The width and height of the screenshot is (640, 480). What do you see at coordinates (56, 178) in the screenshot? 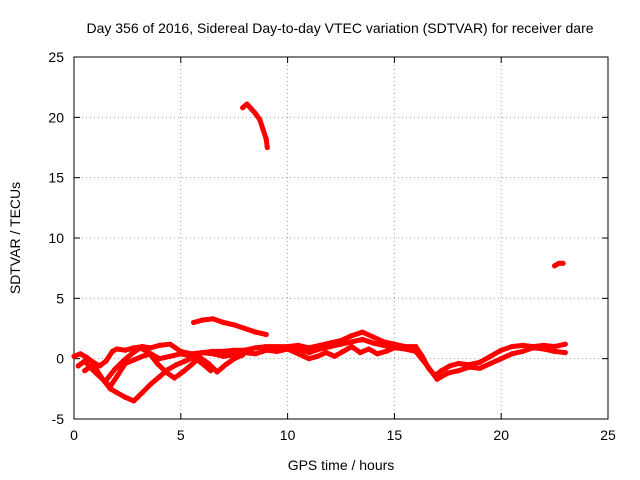
I see `y-tick-label: 15` at bounding box center [56, 178].